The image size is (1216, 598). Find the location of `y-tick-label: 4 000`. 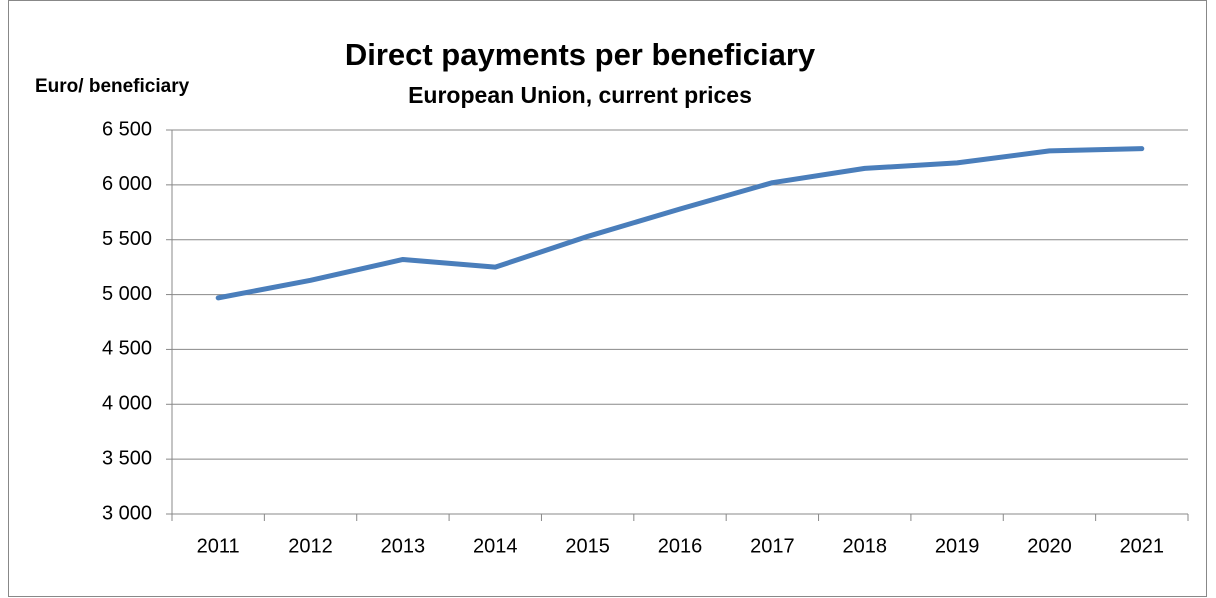

y-tick-label: 4 000 is located at coordinates (127, 404).